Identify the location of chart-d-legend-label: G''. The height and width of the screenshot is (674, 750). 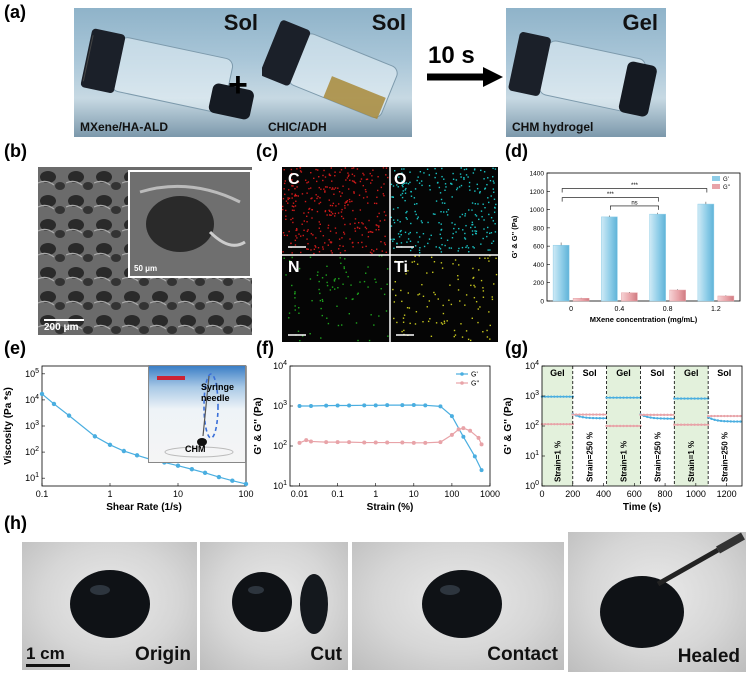
(726, 188).